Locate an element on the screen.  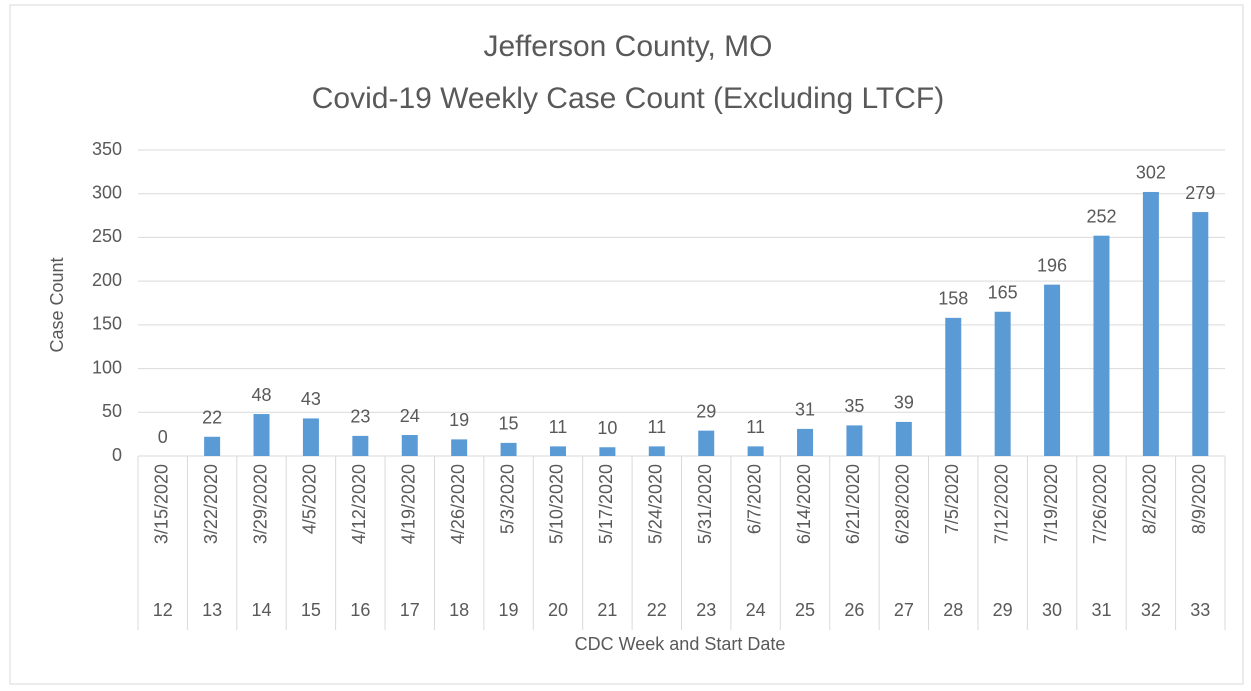
x-tick-label: 7/26/2020 is located at coordinates (1100, 504).